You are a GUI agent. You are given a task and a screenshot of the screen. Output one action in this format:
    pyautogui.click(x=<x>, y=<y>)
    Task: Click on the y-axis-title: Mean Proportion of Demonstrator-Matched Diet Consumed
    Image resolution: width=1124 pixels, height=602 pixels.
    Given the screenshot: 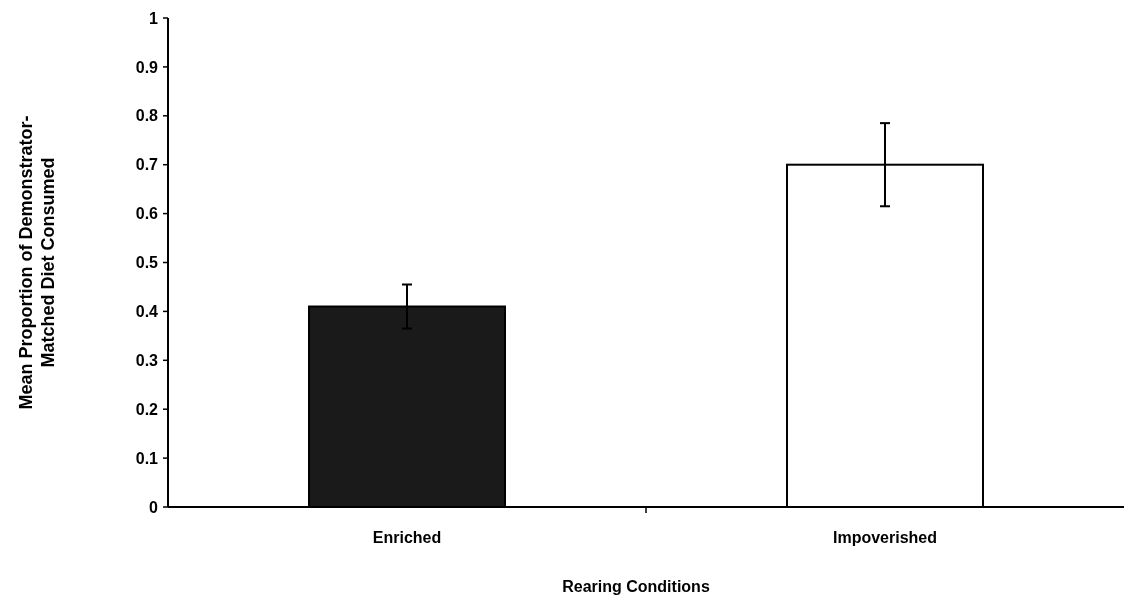 What is the action you would take?
    pyautogui.click(x=37, y=262)
    